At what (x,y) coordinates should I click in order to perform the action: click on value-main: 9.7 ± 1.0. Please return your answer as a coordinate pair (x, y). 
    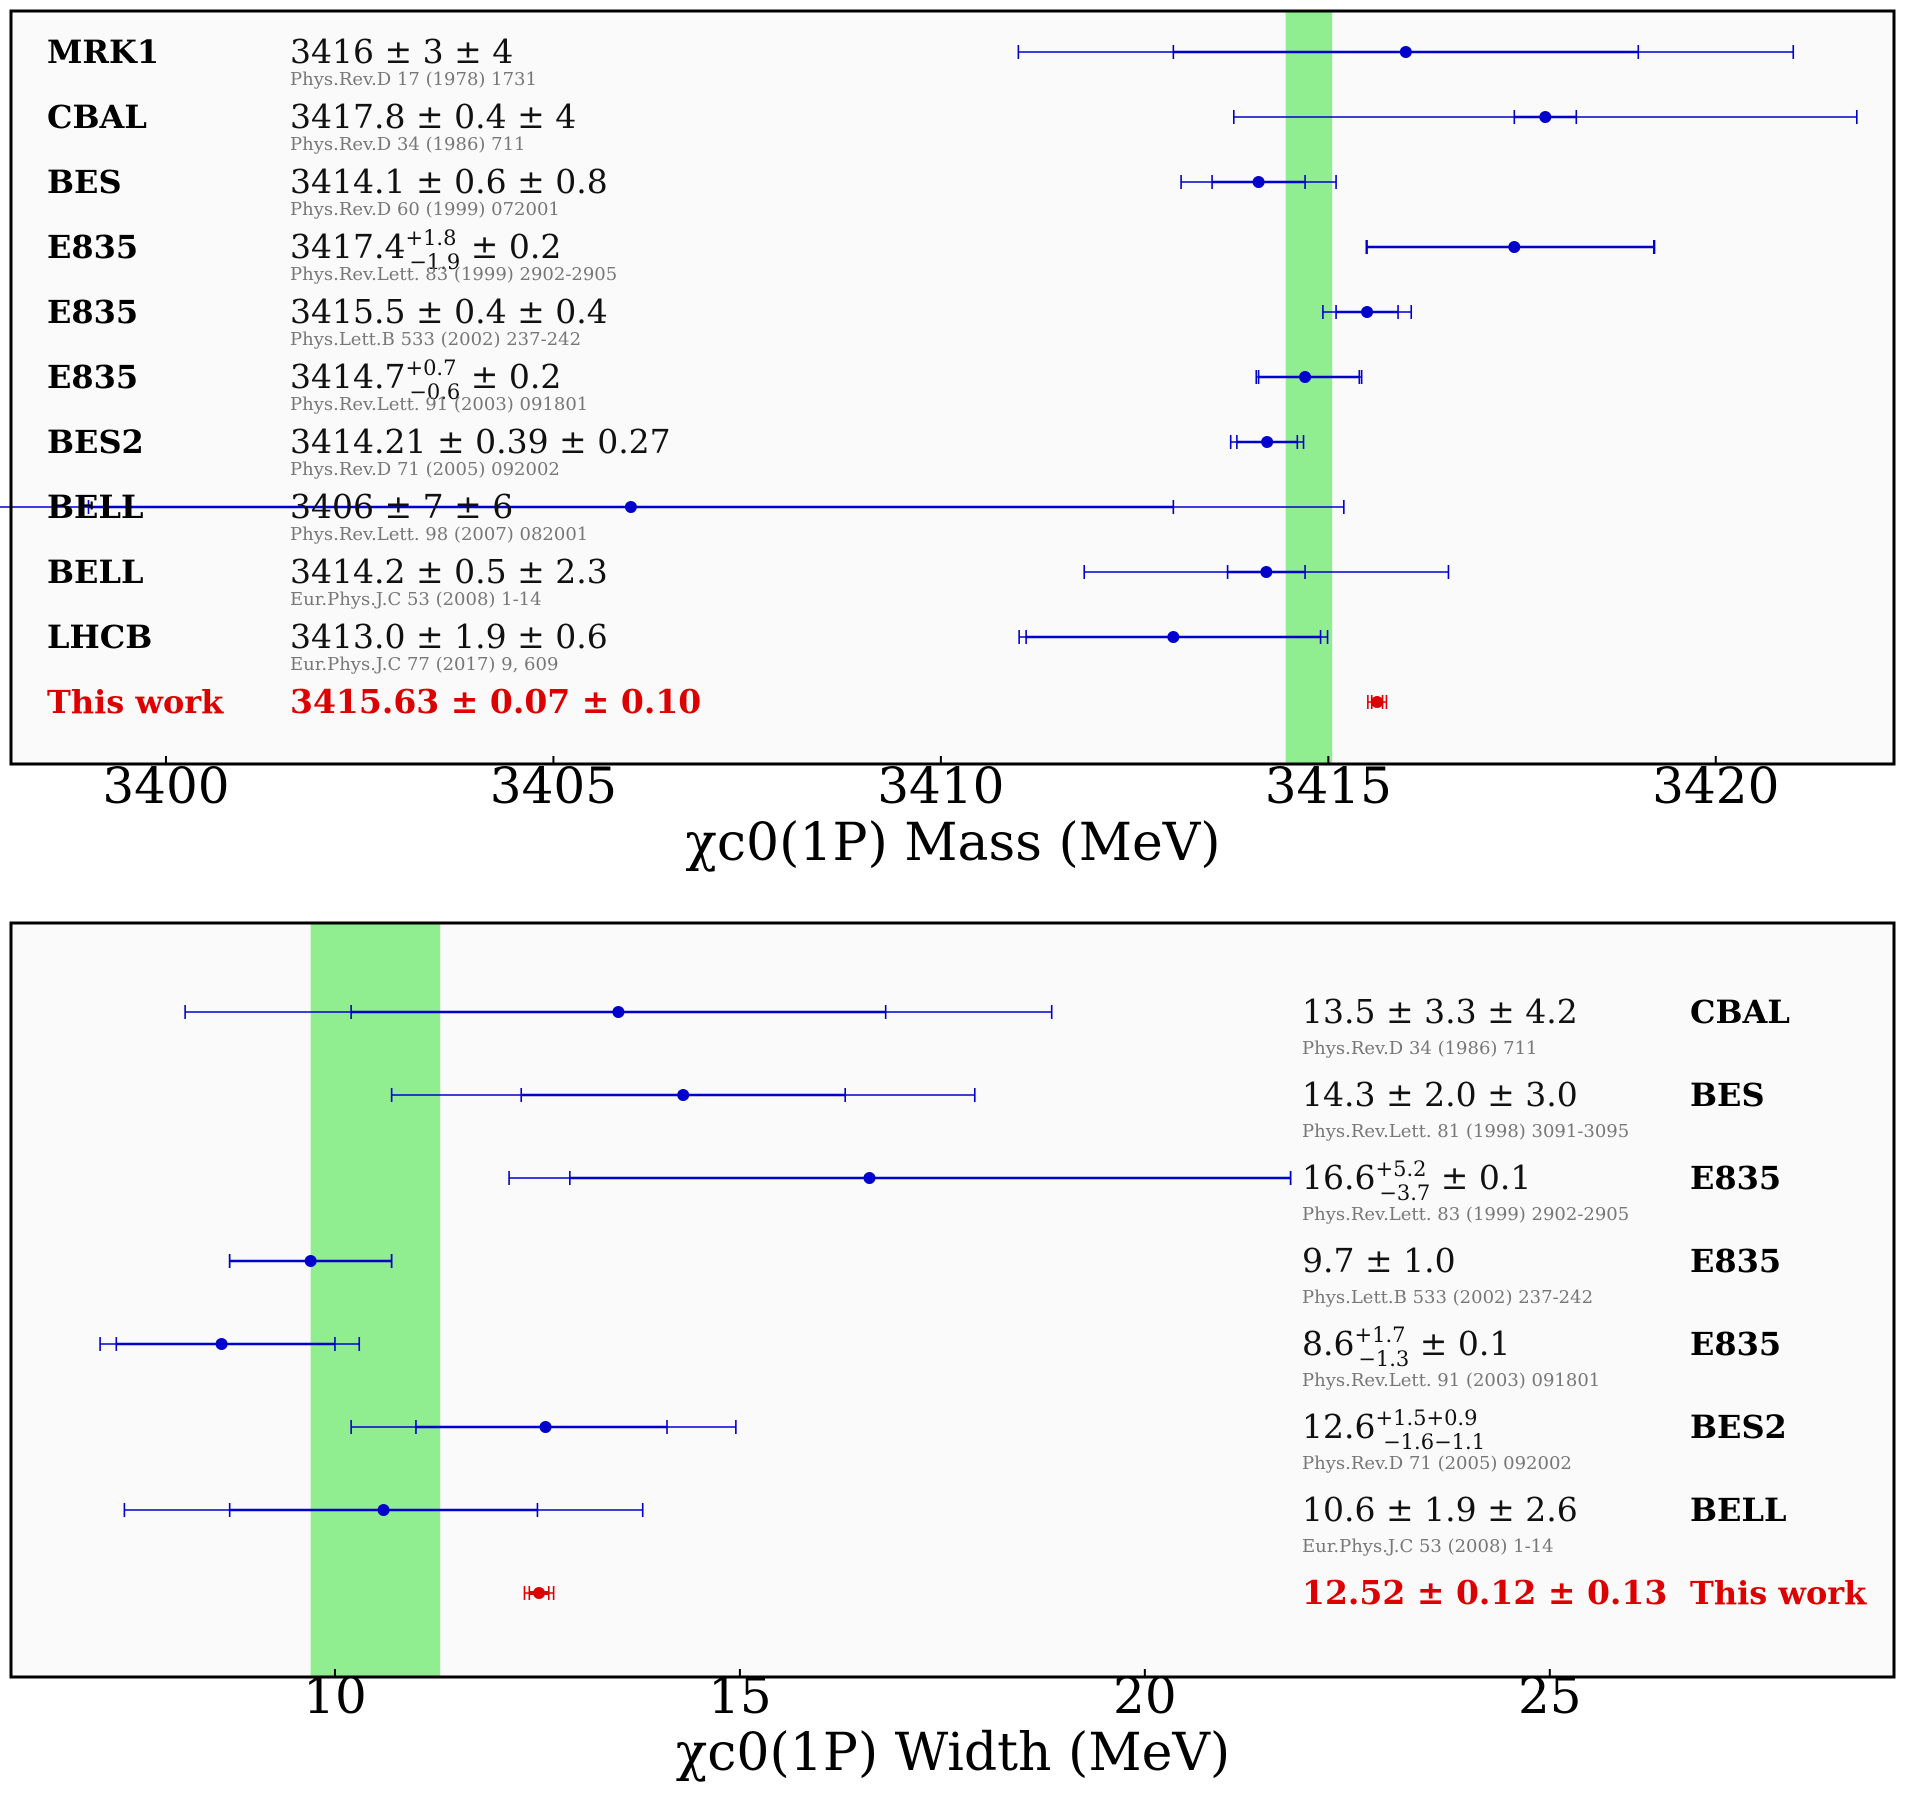
    Looking at the image, I should click on (1379, 1260).